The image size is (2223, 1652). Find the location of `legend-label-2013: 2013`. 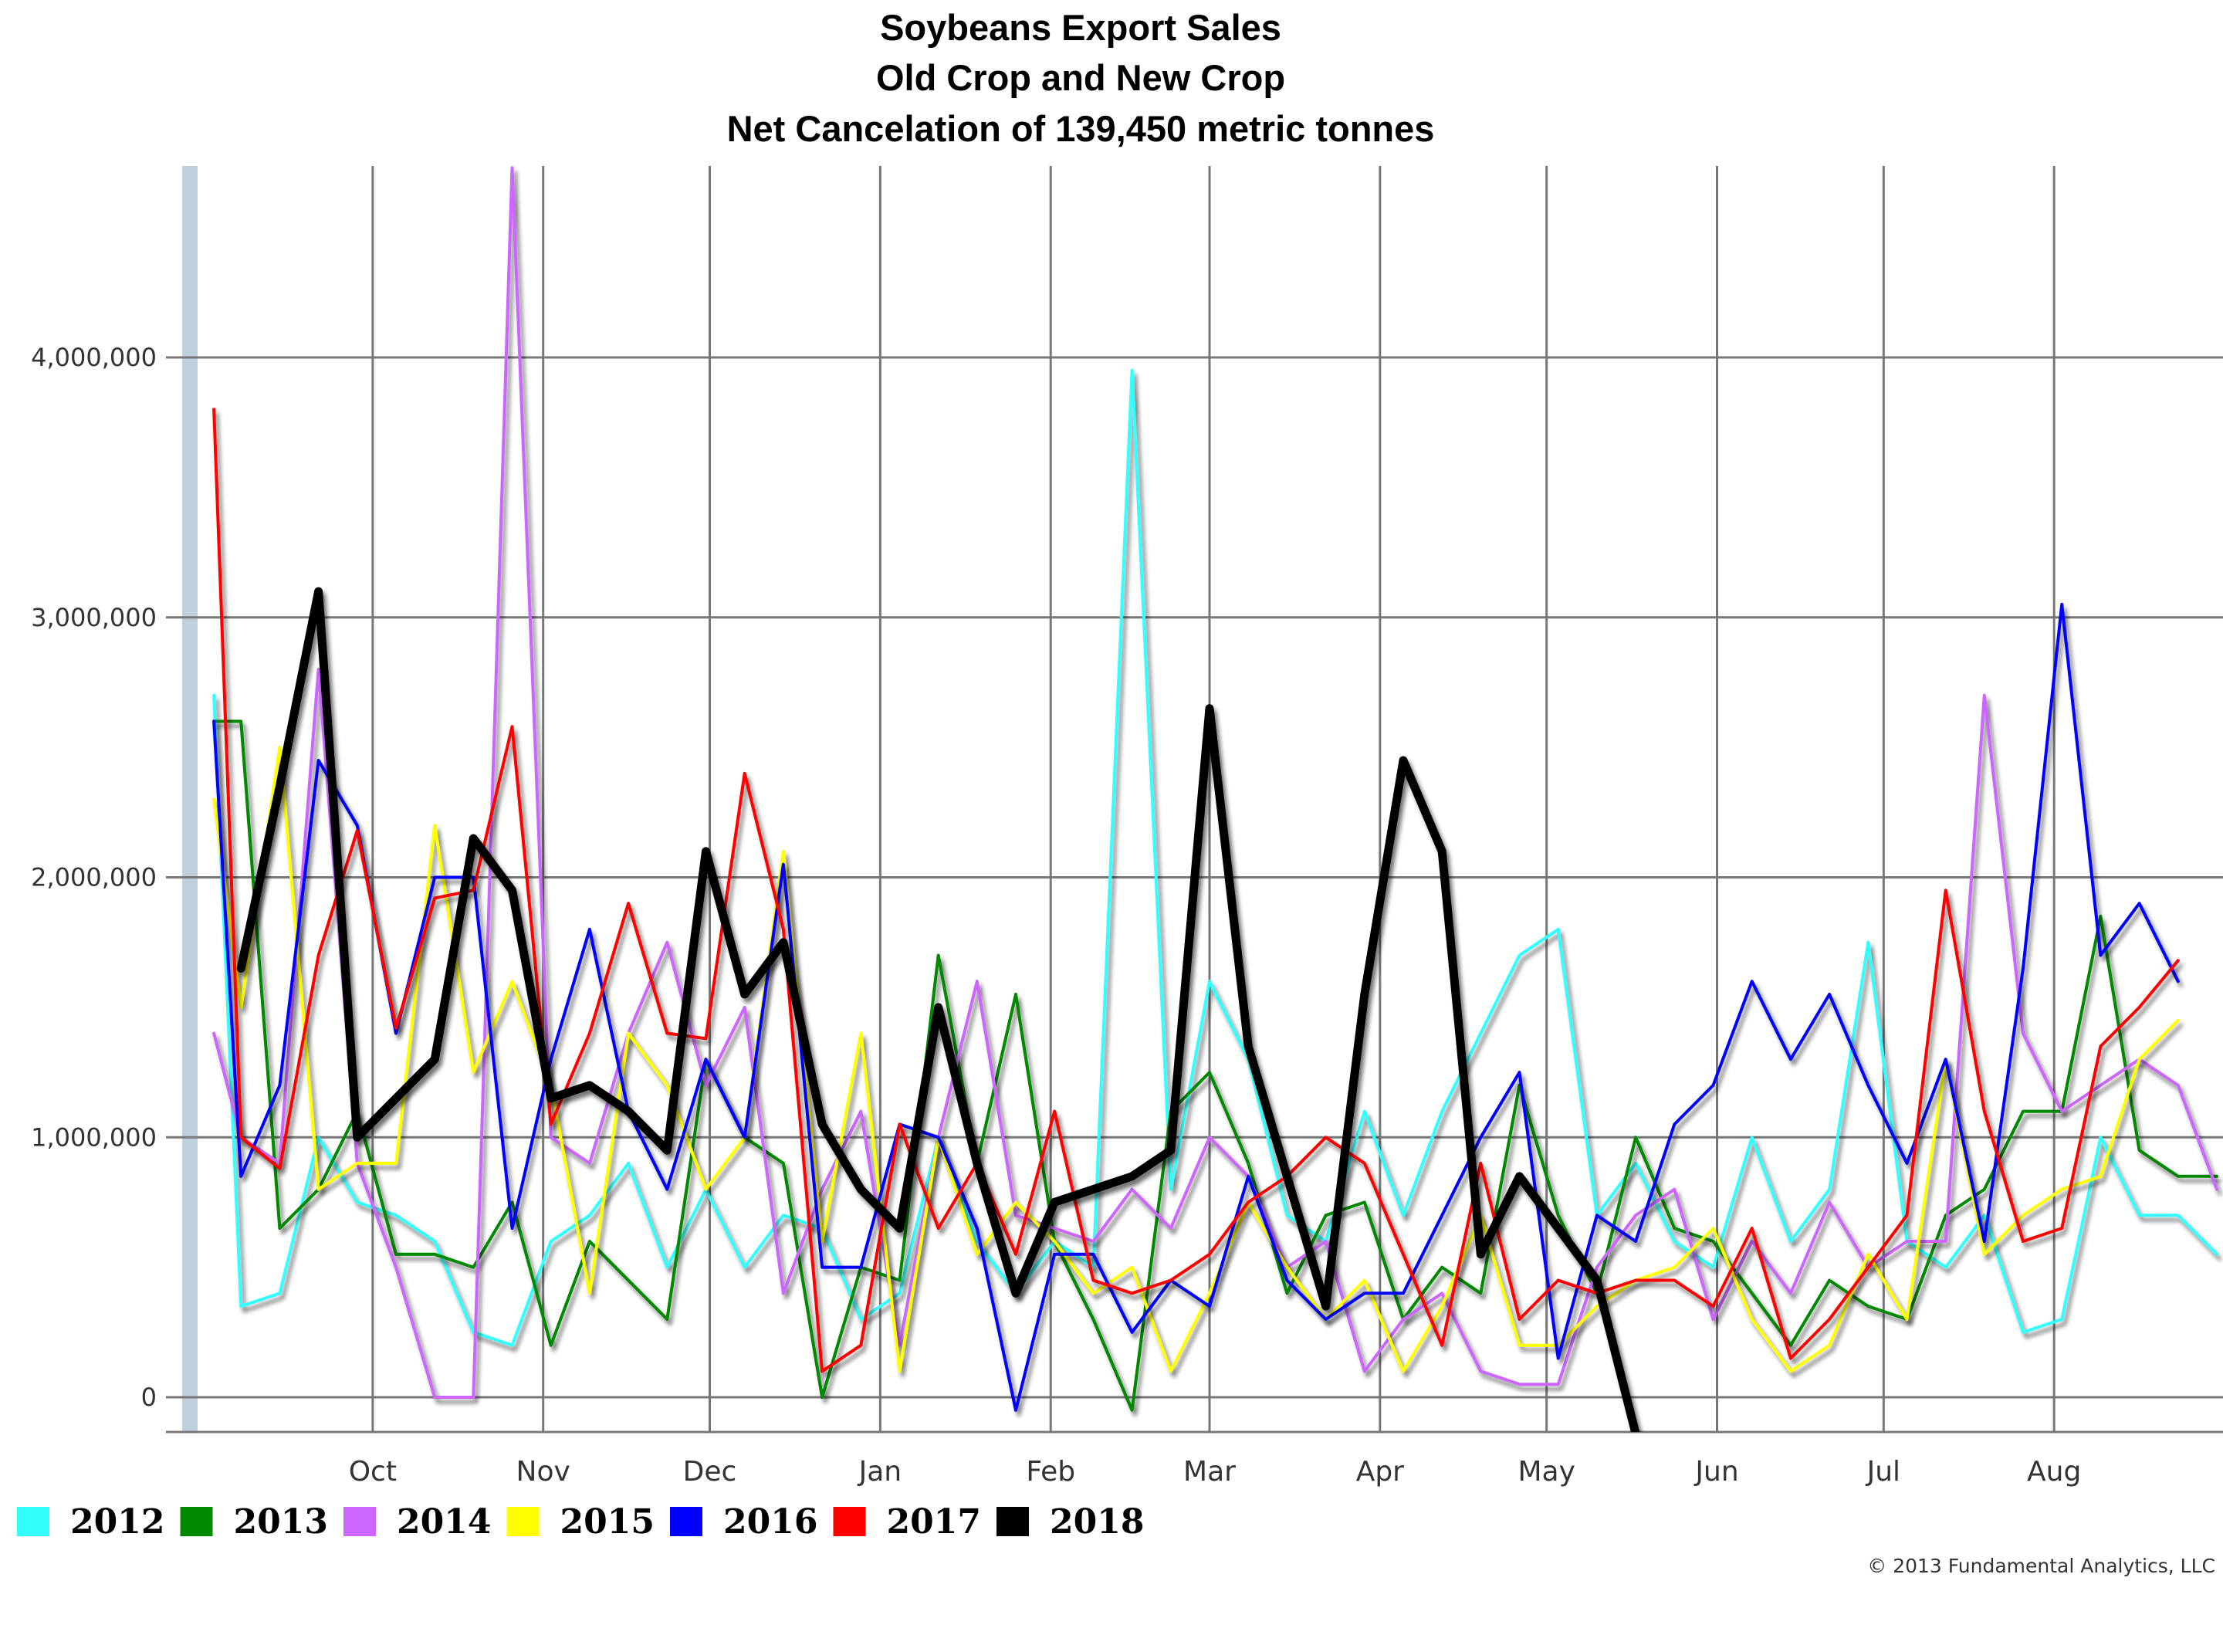

legend-label-2013: 2013 is located at coordinates (281, 1522).